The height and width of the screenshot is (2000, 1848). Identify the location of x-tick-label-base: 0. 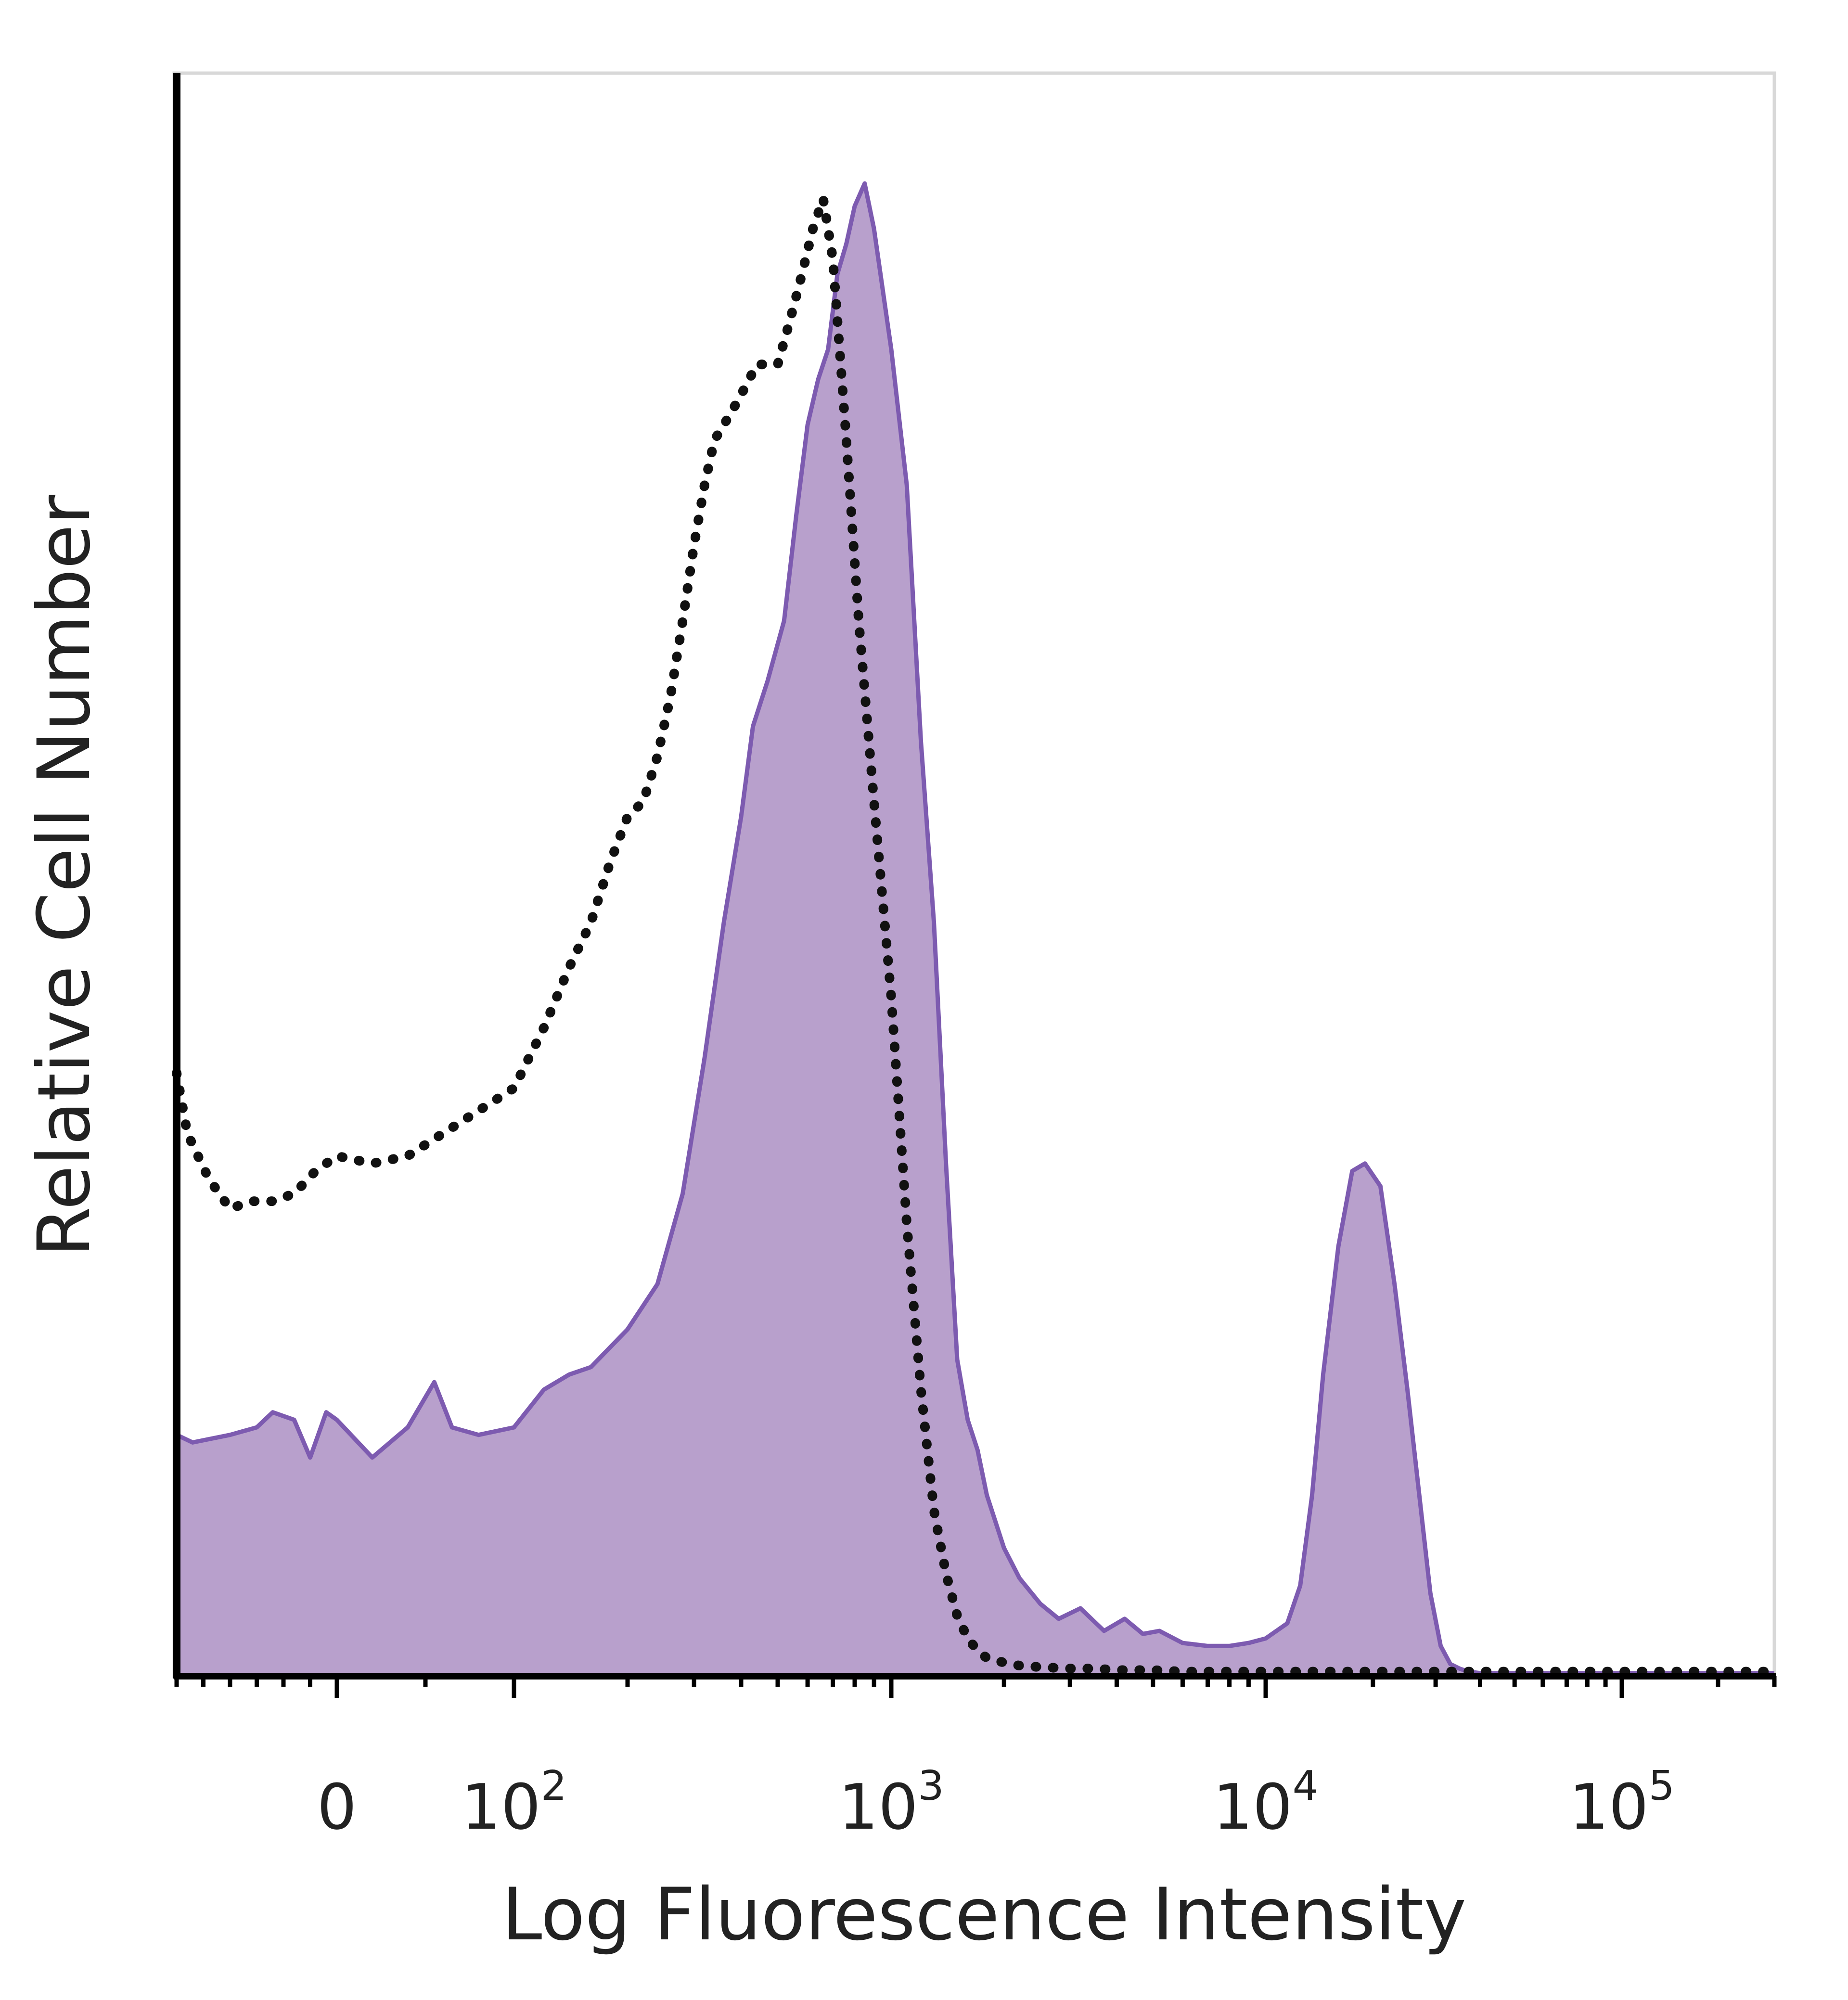
(337, 1807).